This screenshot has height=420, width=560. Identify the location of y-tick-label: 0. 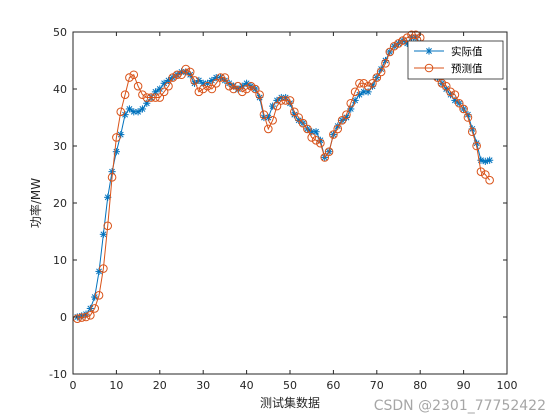
(63, 317).